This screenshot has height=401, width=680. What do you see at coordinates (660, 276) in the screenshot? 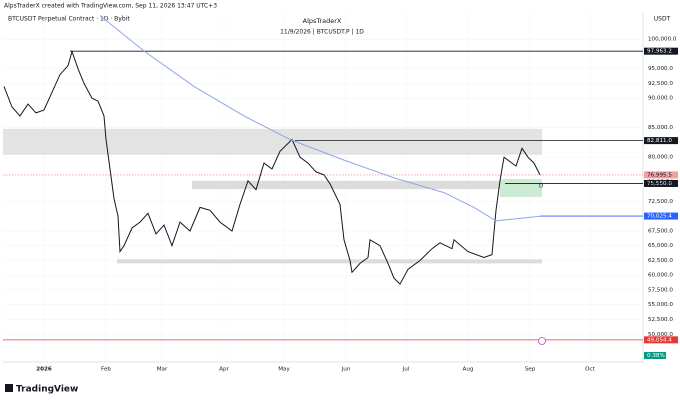
I see `y-tick-label: 60,000.0` at bounding box center [660, 276].